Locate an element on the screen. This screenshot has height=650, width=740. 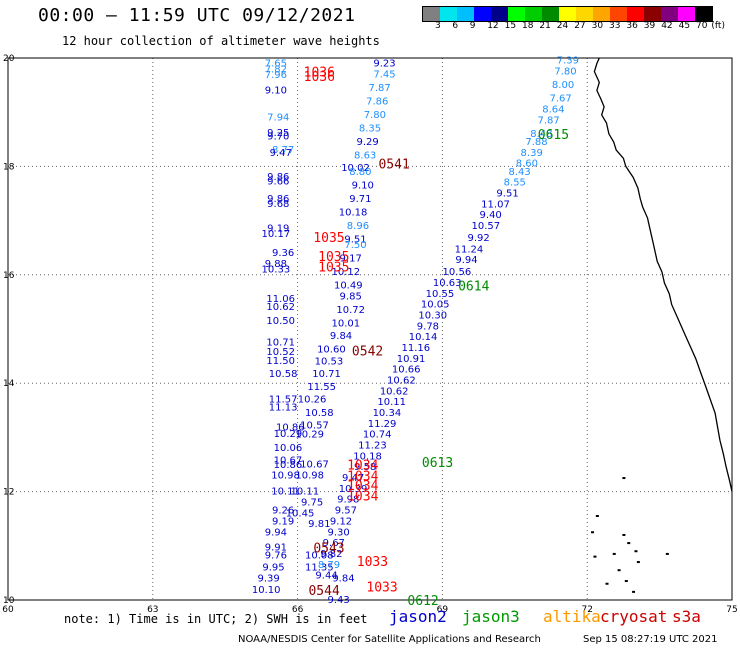
swh-value: 9.91 is located at coordinates (276, 547).